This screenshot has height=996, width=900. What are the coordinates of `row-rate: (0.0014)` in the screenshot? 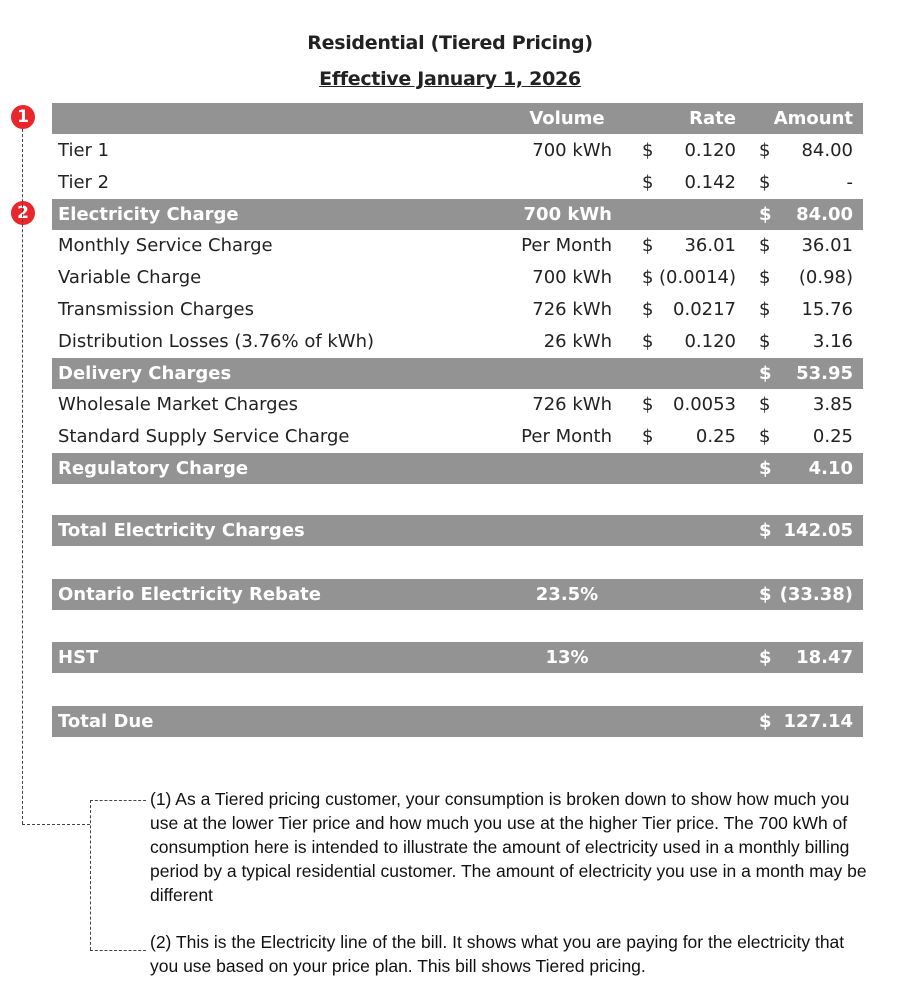 It's located at (697, 278).